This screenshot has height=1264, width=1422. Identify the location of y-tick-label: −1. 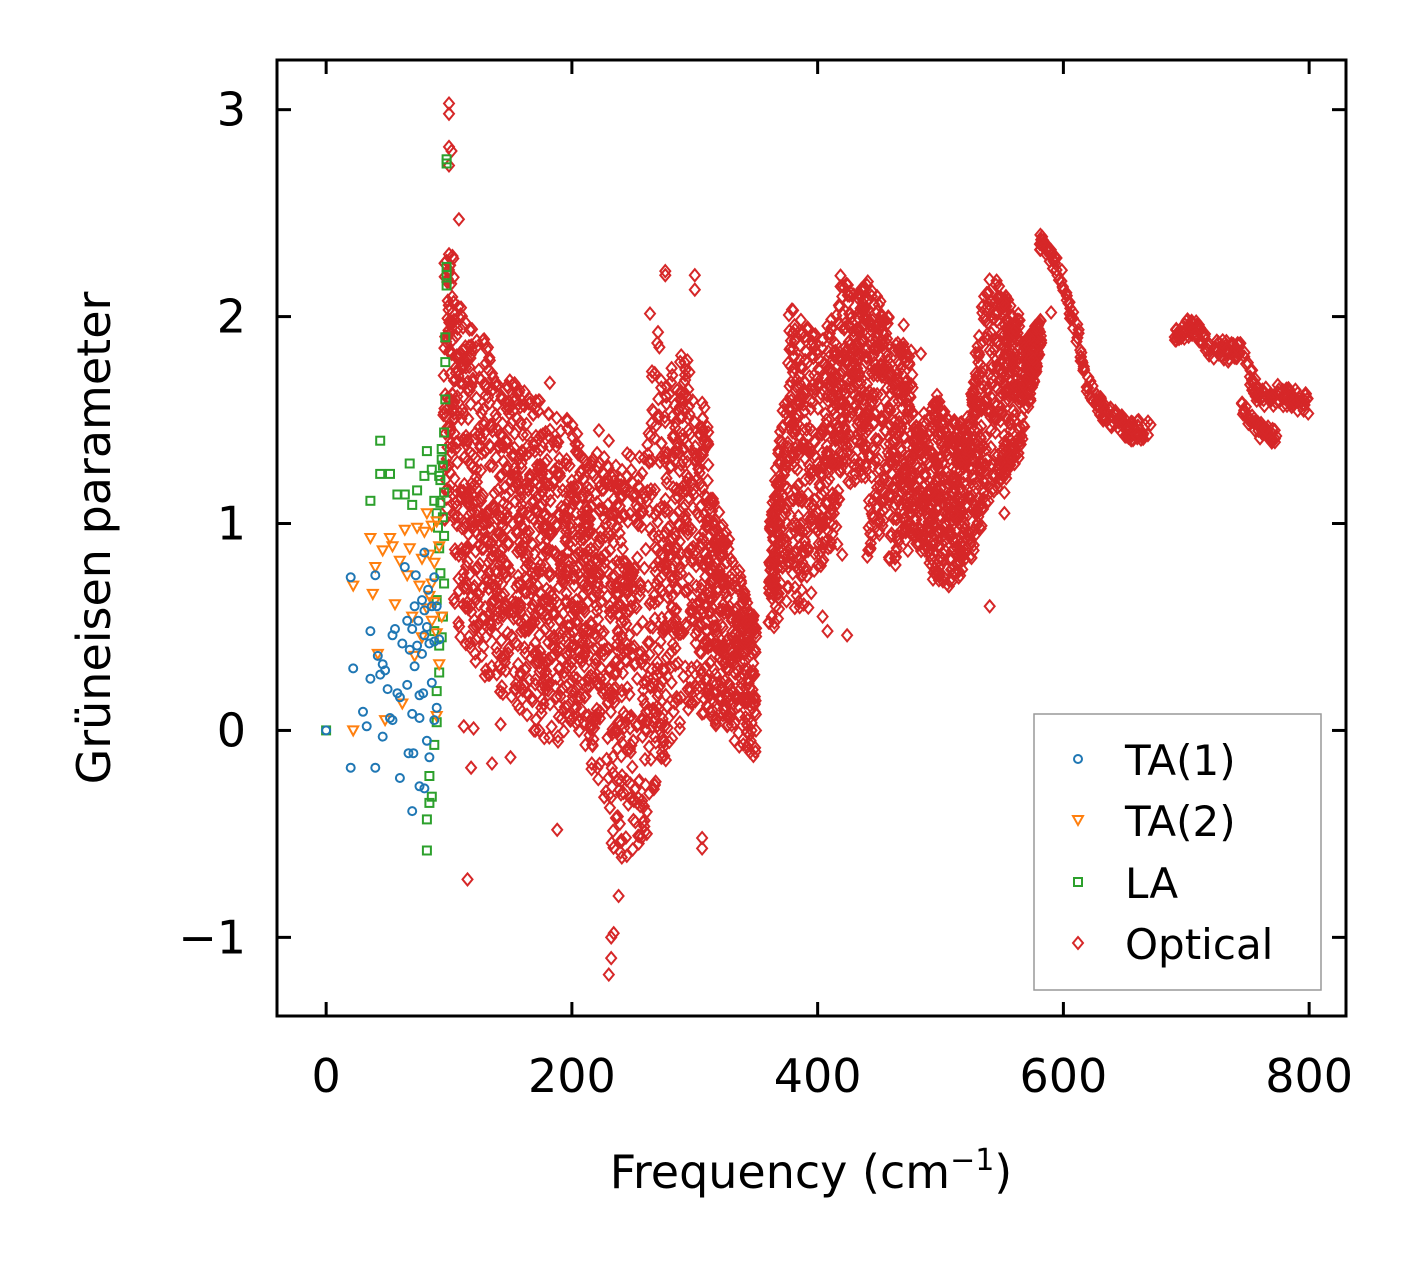
(212, 937).